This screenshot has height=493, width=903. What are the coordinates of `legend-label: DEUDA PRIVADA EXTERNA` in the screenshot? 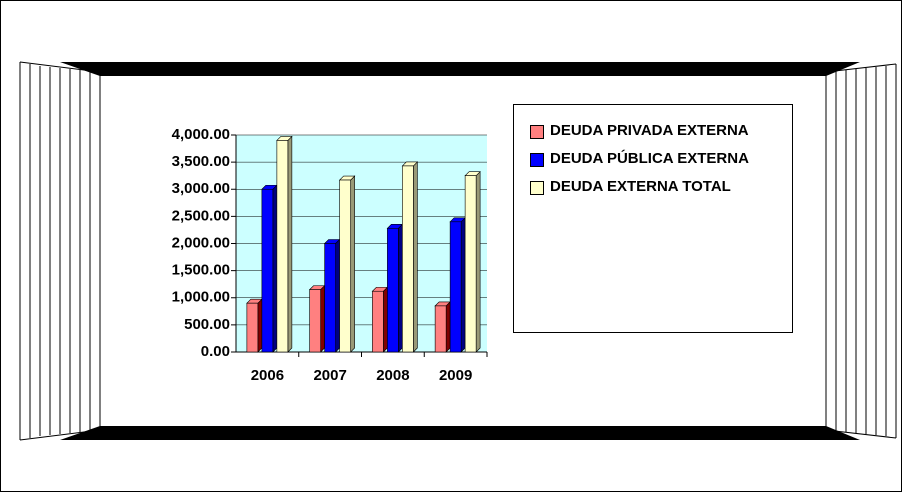 It's located at (649, 130).